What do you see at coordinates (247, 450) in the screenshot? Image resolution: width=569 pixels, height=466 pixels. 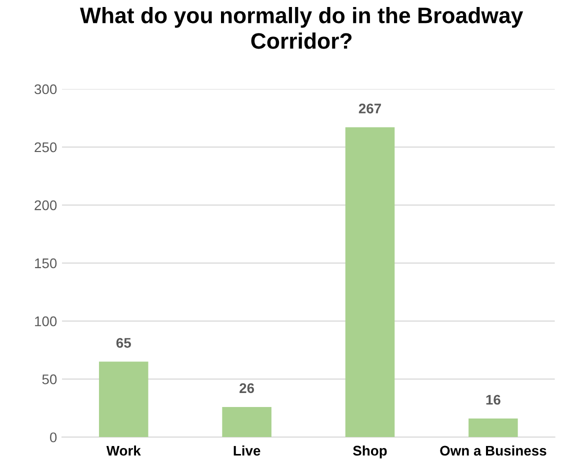 I see `x-tick-label: Live` at bounding box center [247, 450].